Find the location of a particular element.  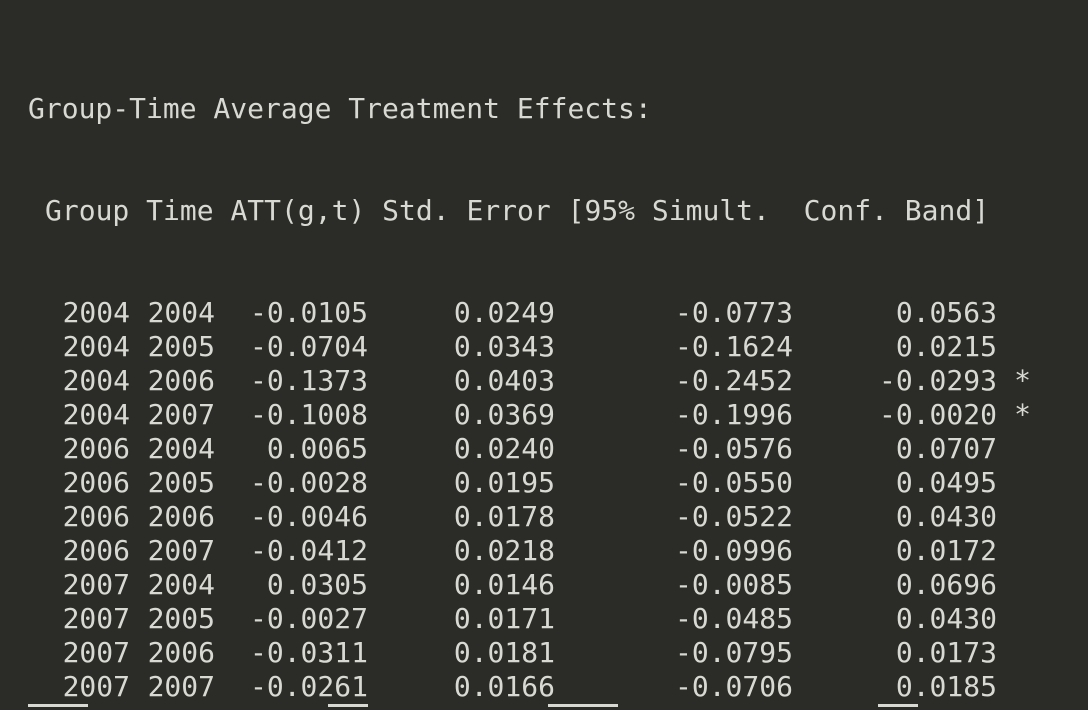

cell-band-lower: -0.0773 is located at coordinates (733, 312).